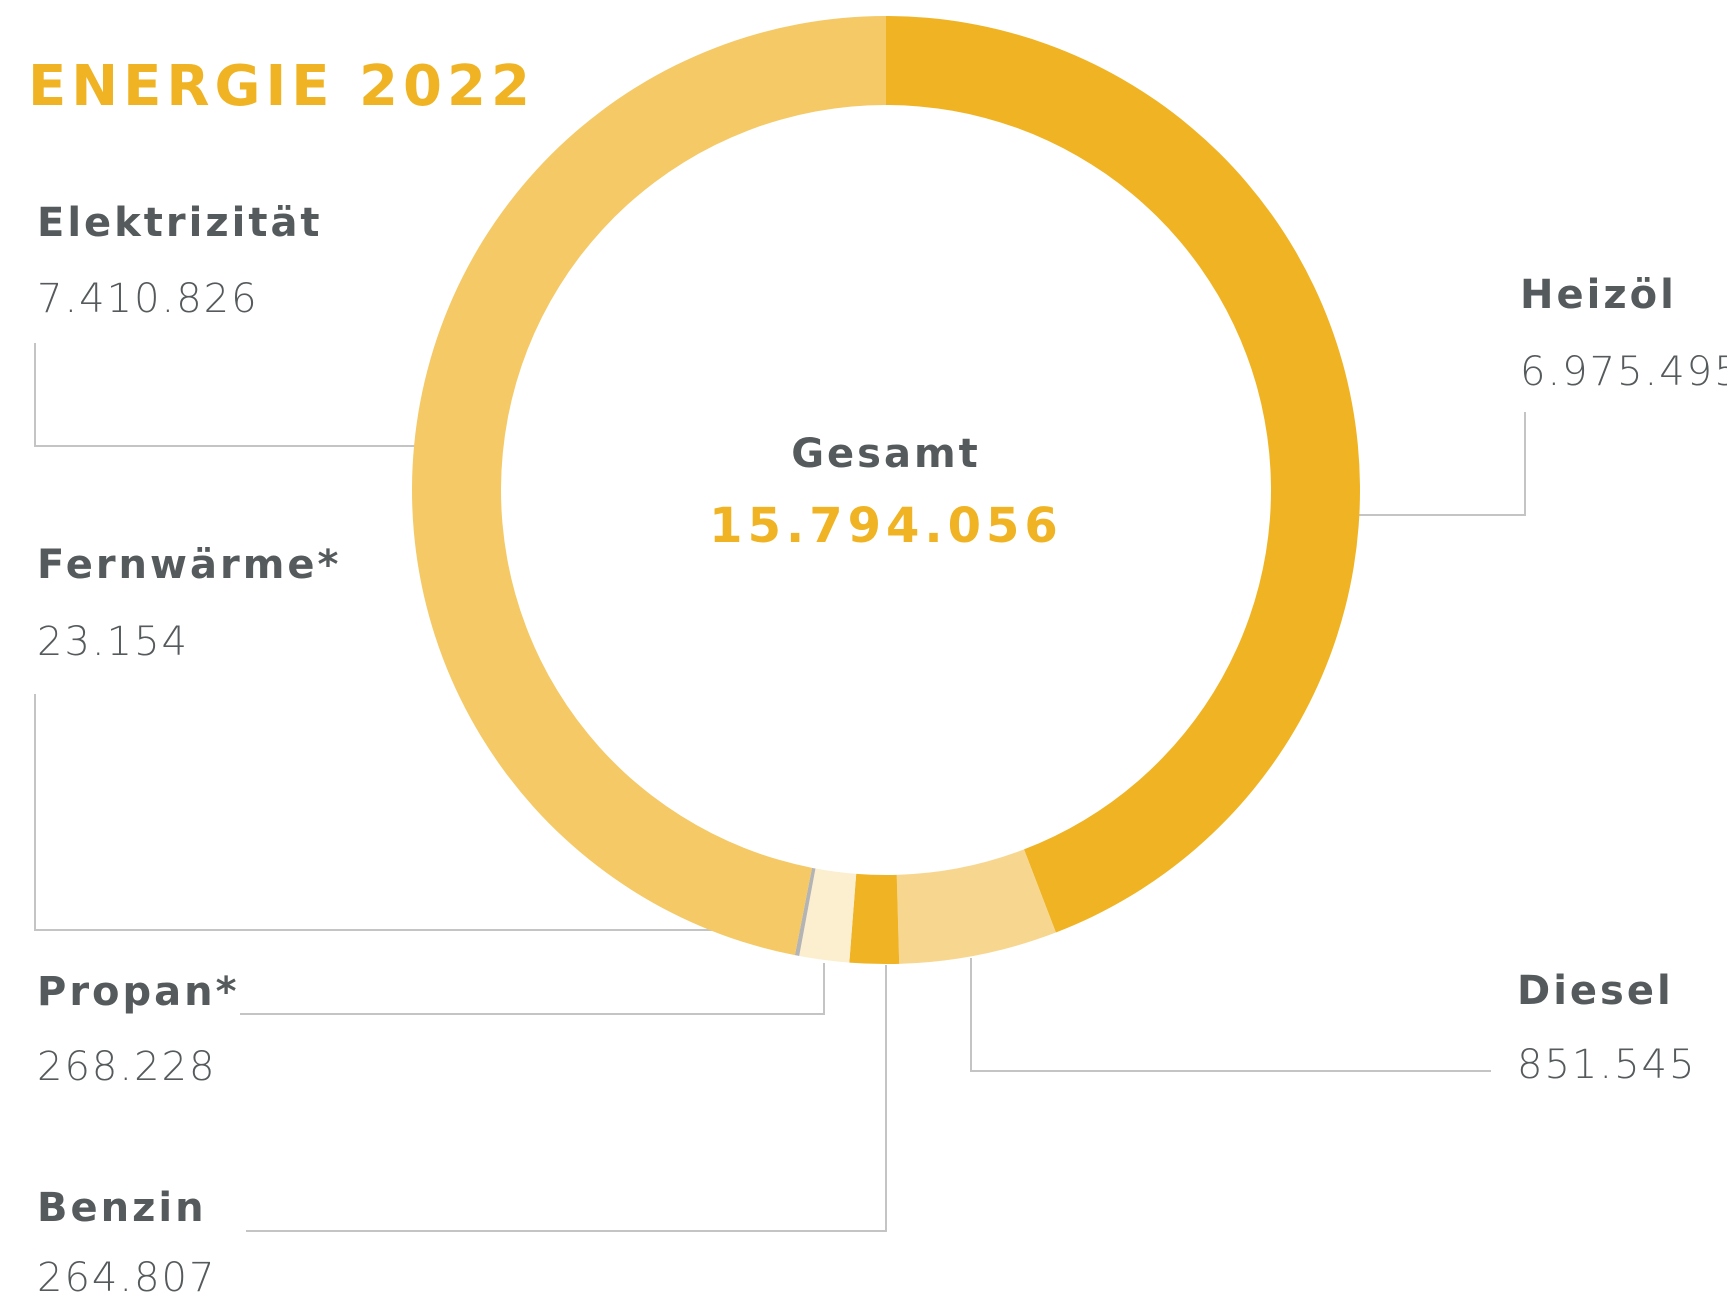 The image size is (1727, 1303). What do you see at coordinates (180, 223) in the screenshot?
I see `category-label: Elektrizität` at bounding box center [180, 223].